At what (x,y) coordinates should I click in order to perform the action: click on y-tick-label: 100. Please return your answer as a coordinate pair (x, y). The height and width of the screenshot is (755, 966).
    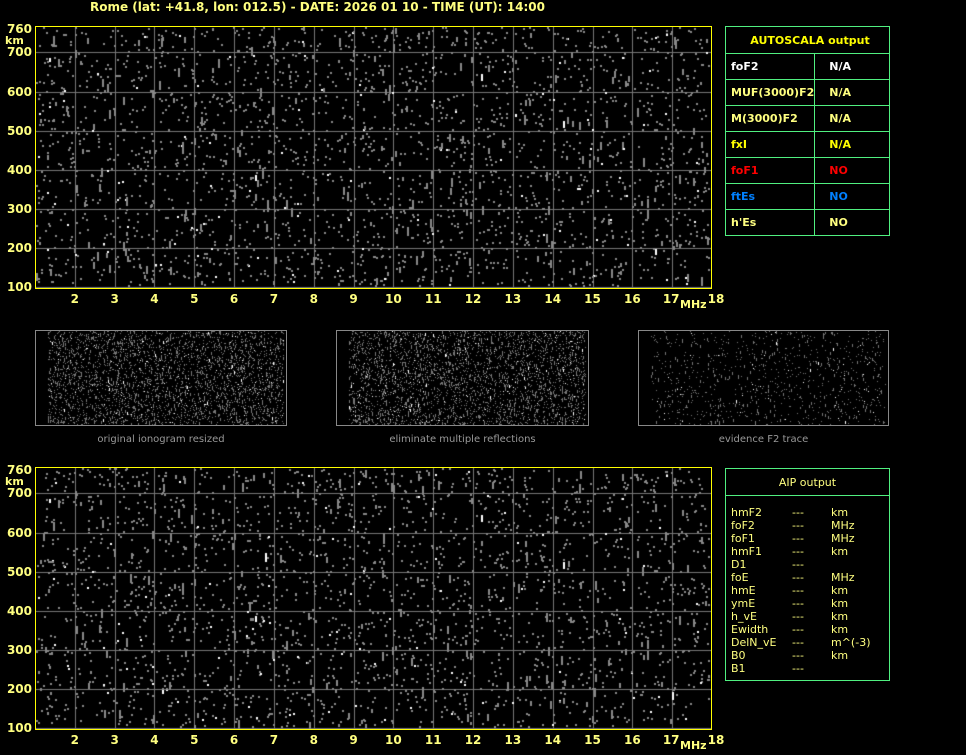
    Looking at the image, I should click on (19, 287).